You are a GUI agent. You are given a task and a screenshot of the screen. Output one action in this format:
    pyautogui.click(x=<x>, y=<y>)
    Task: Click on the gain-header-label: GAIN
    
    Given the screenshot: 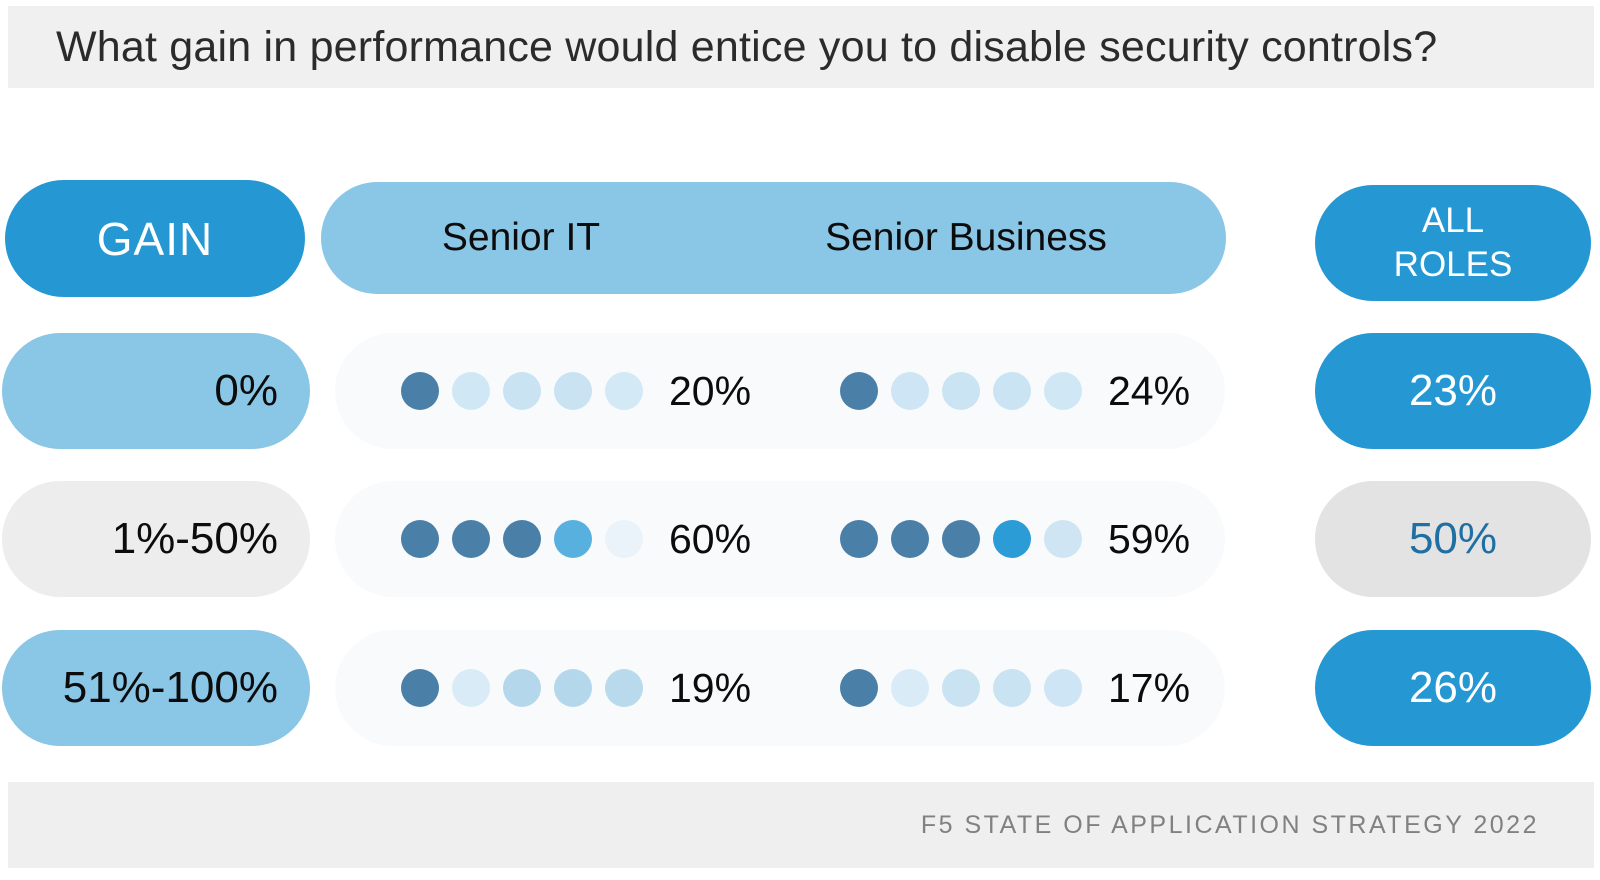 What is the action you would take?
    pyautogui.click(x=155, y=238)
    